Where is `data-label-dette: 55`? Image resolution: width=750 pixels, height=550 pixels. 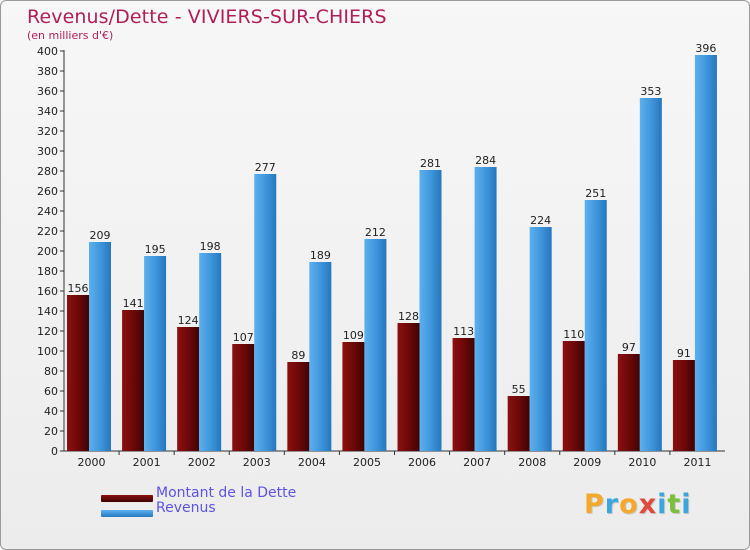
data-label-dette: 55 is located at coordinates (519, 389).